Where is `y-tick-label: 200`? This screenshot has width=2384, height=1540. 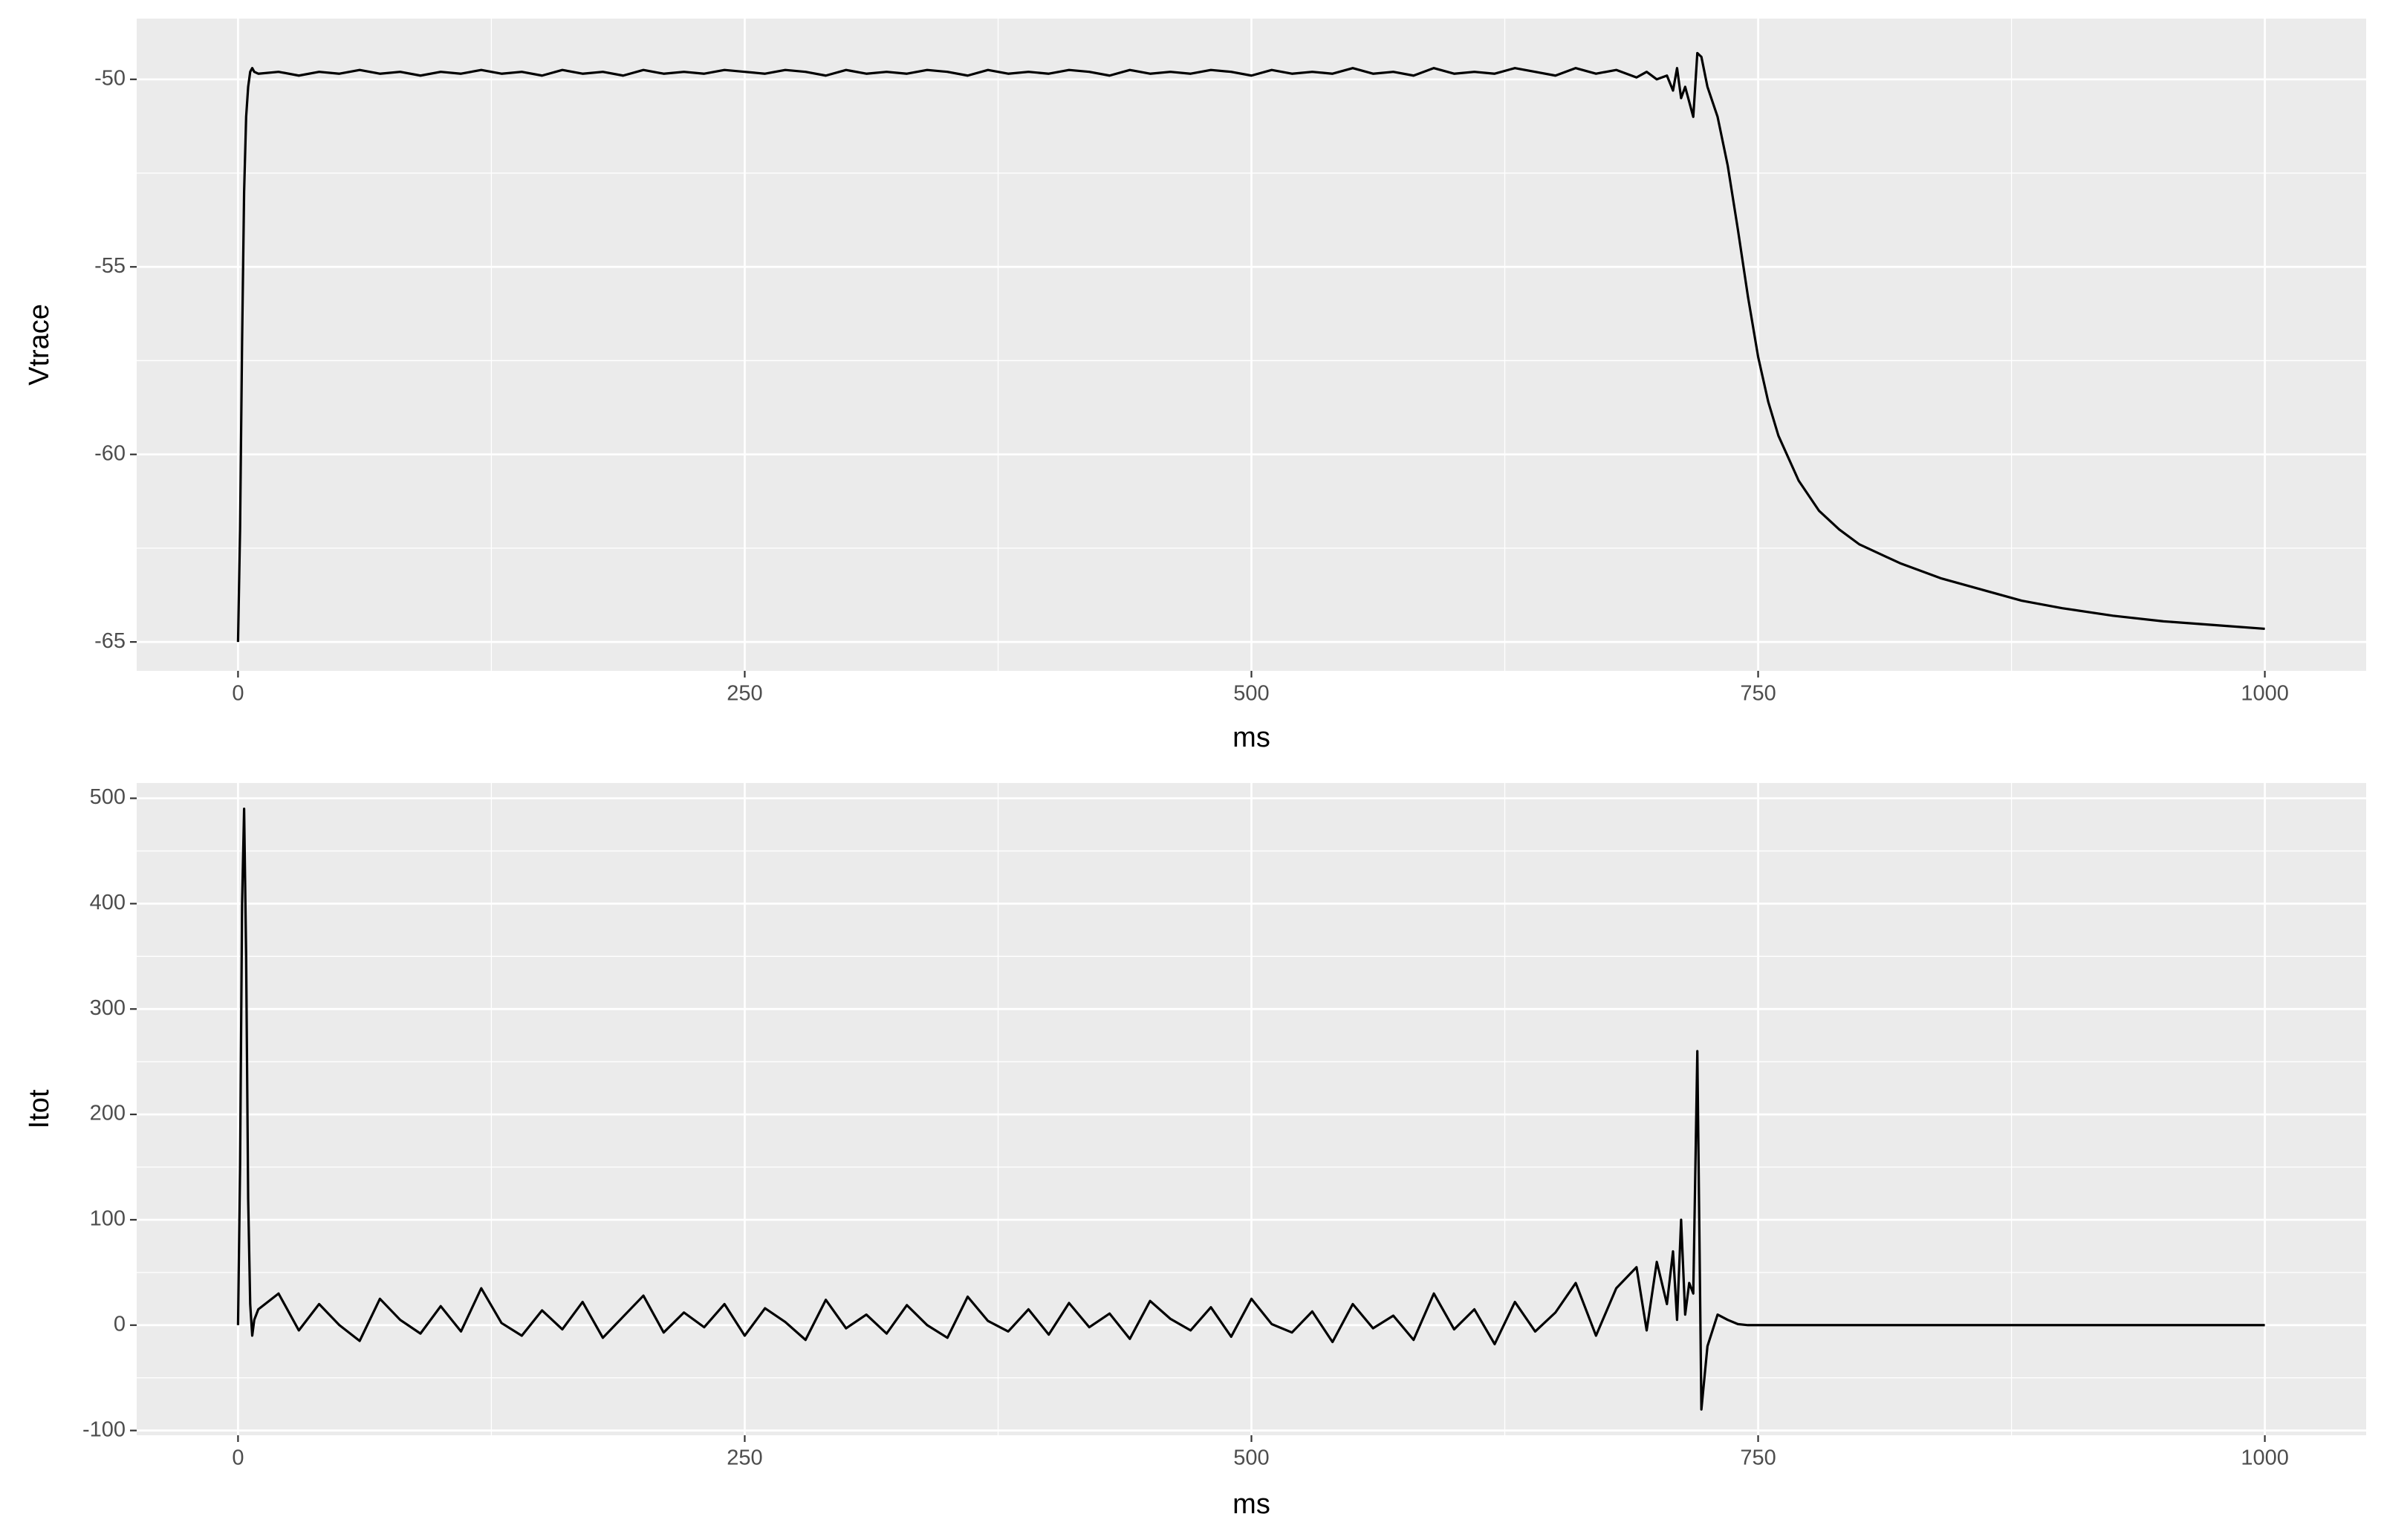 y-tick-label: 200 is located at coordinates (108, 1113).